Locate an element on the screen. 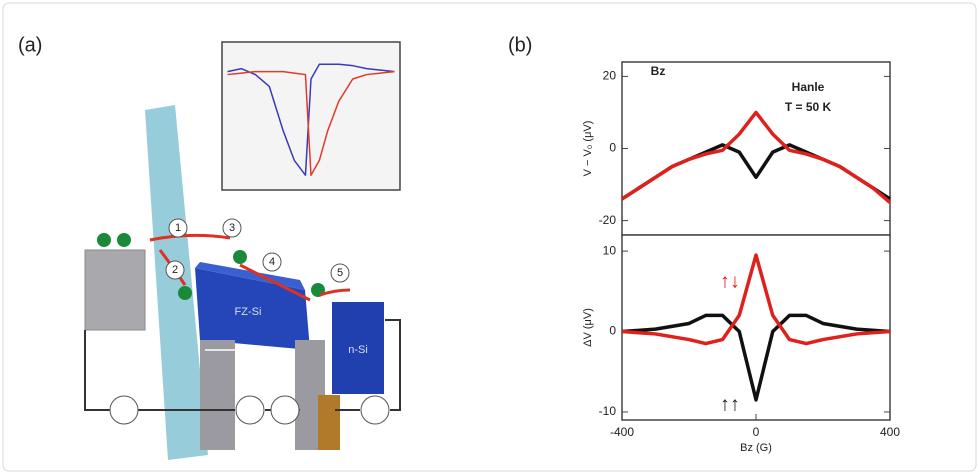 Image resolution: width=979 pixels, height=474 pixels. x-axis-label: Bz (G) is located at coordinates (756, 448).